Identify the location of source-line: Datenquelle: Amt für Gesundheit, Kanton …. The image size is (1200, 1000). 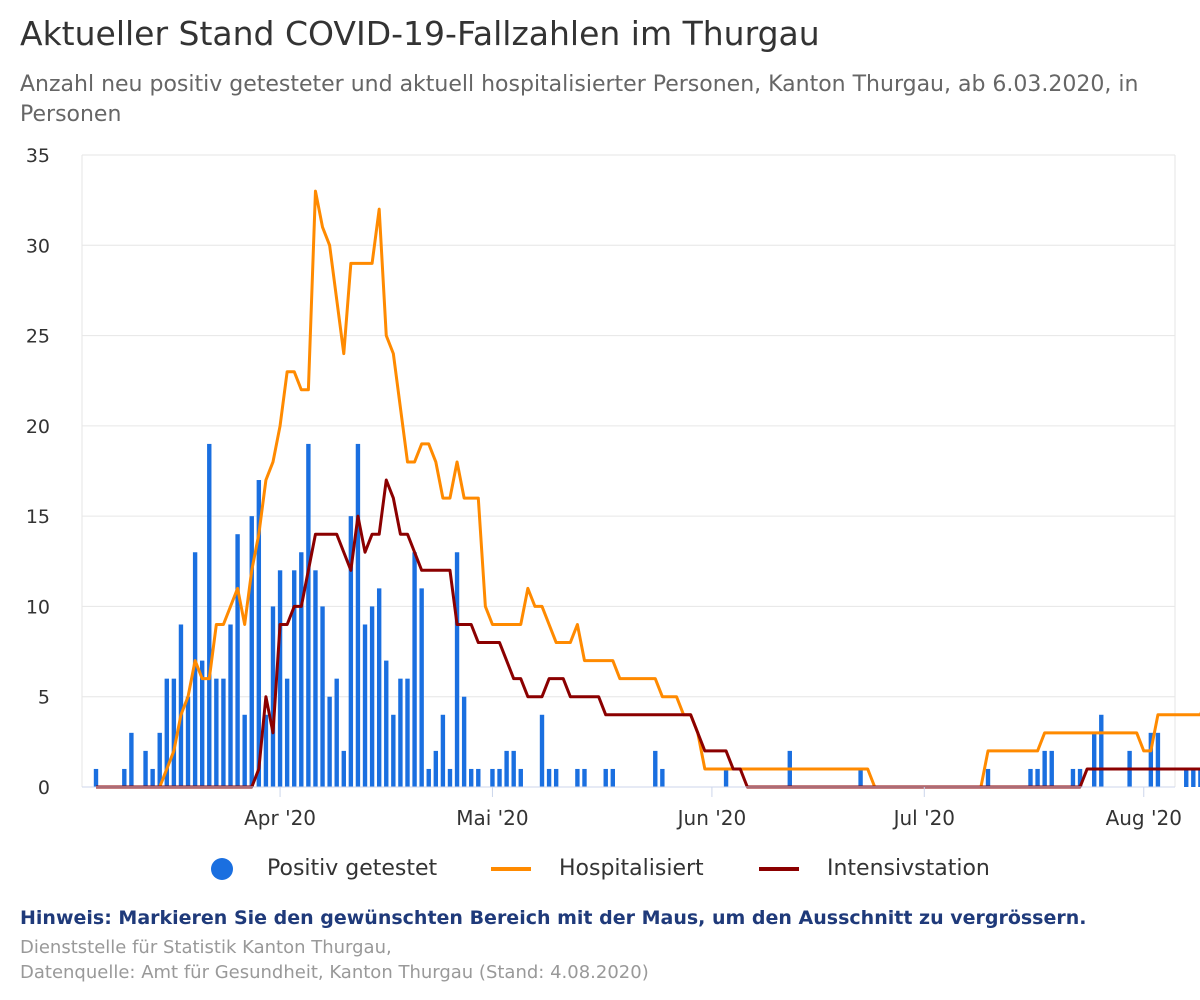
(334, 972).